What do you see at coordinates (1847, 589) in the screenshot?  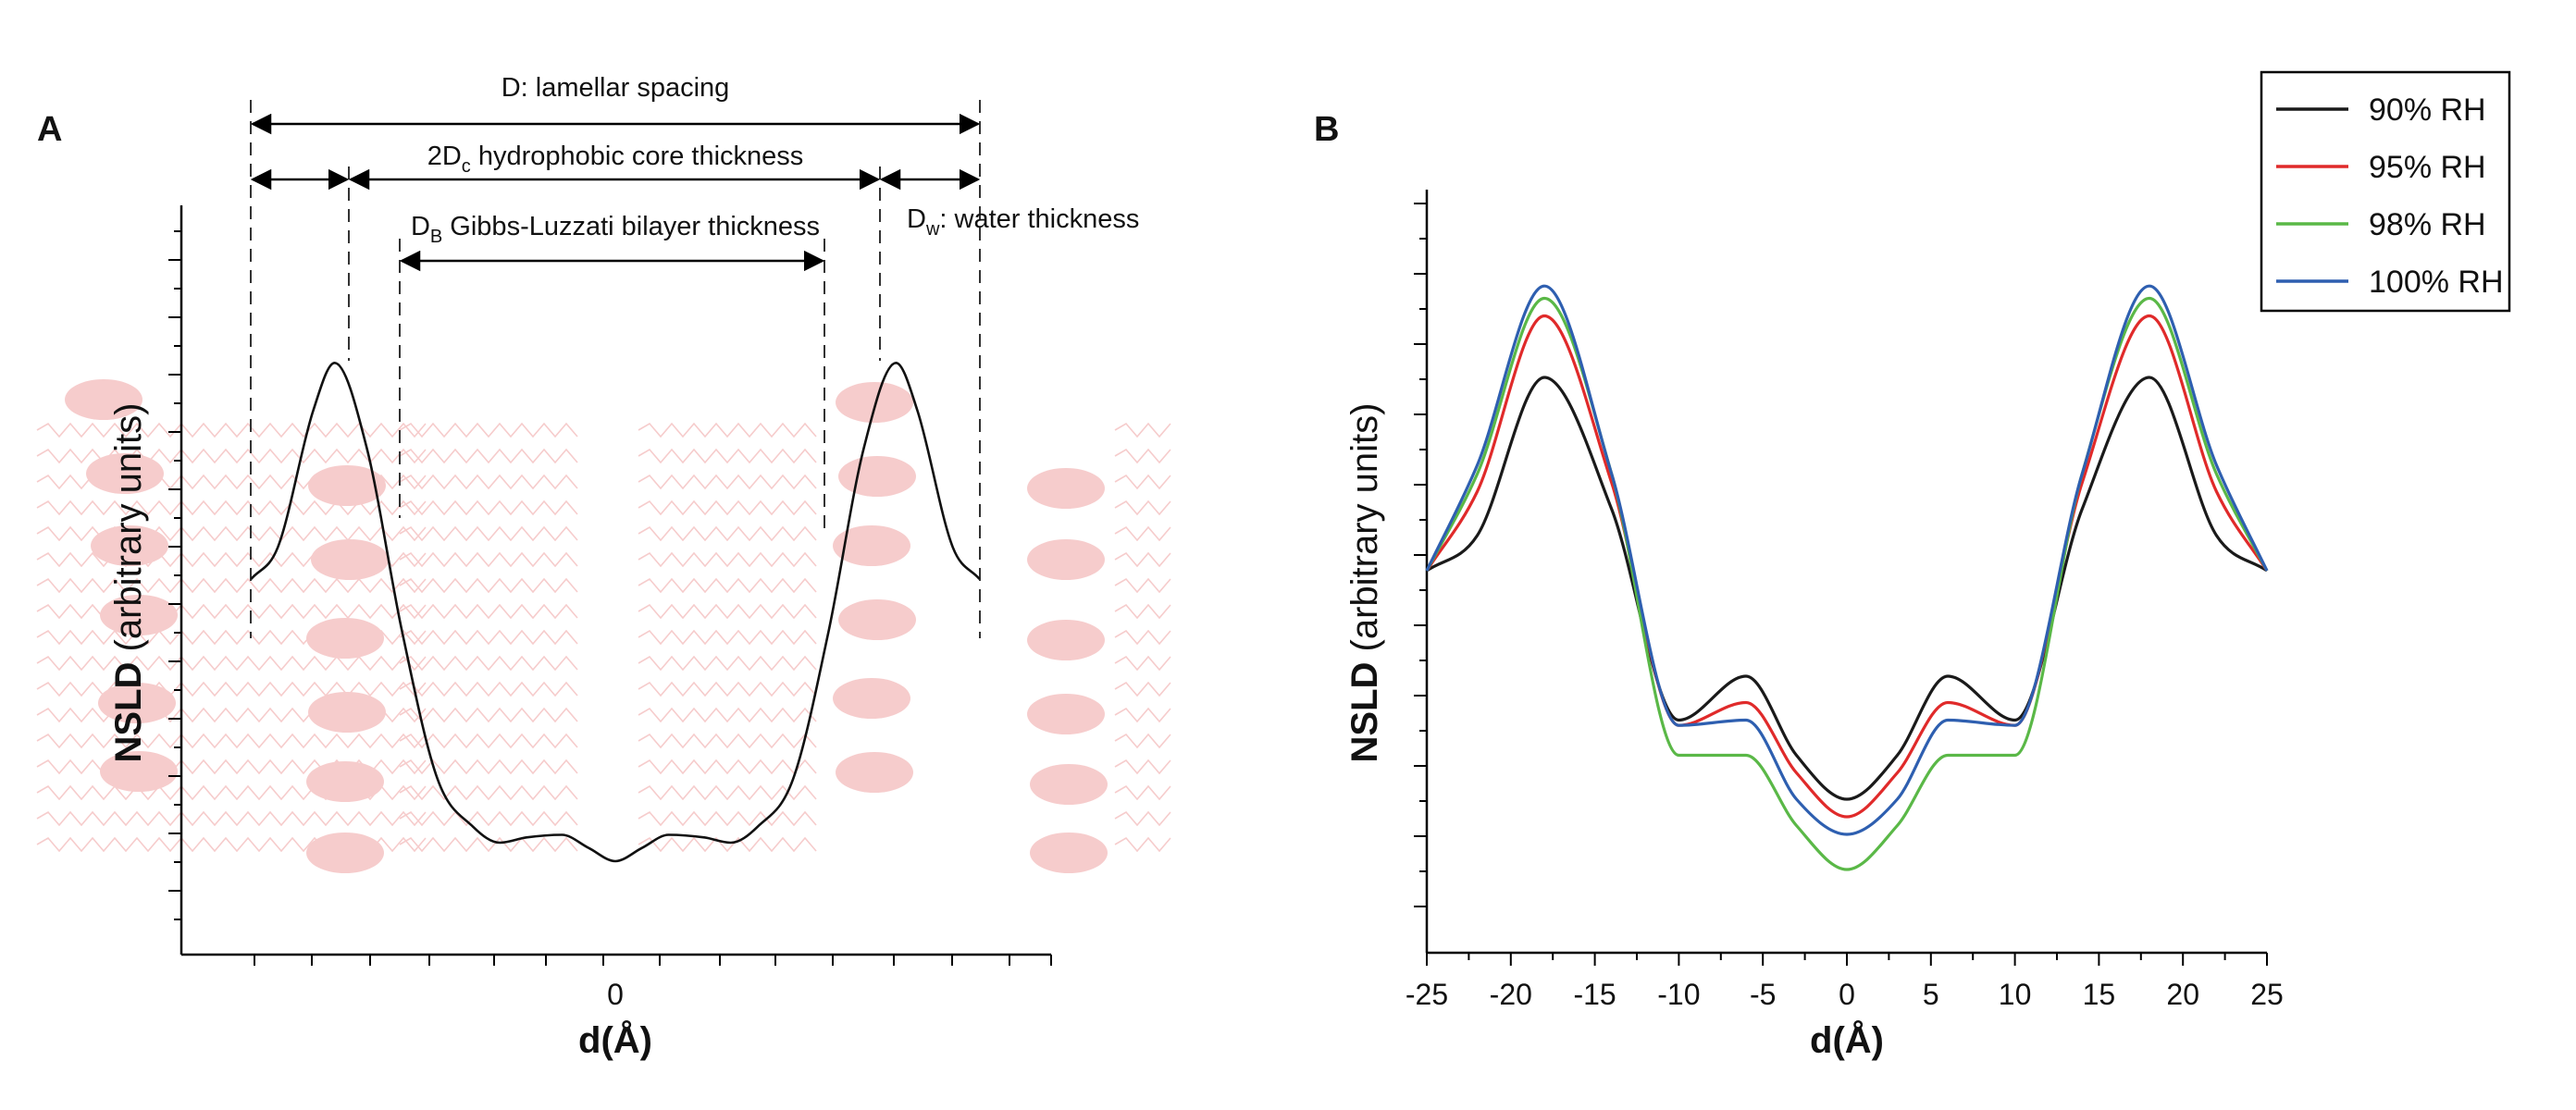 I see `series-90-rh` at bounding box center [1847, 589].